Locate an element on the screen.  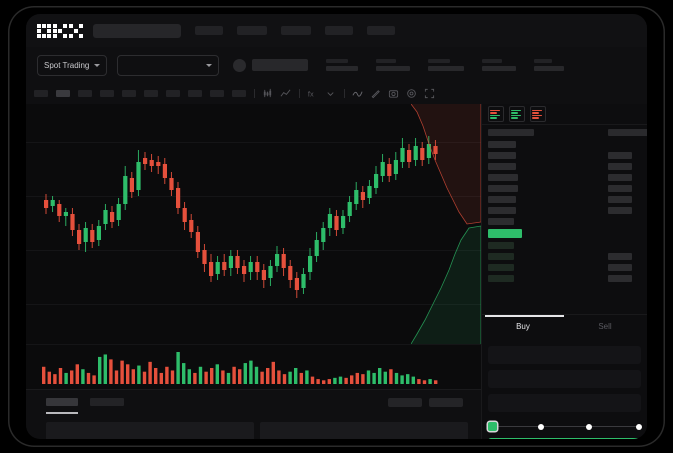
tab-buy: Buy is located at coordinates (523, 326).